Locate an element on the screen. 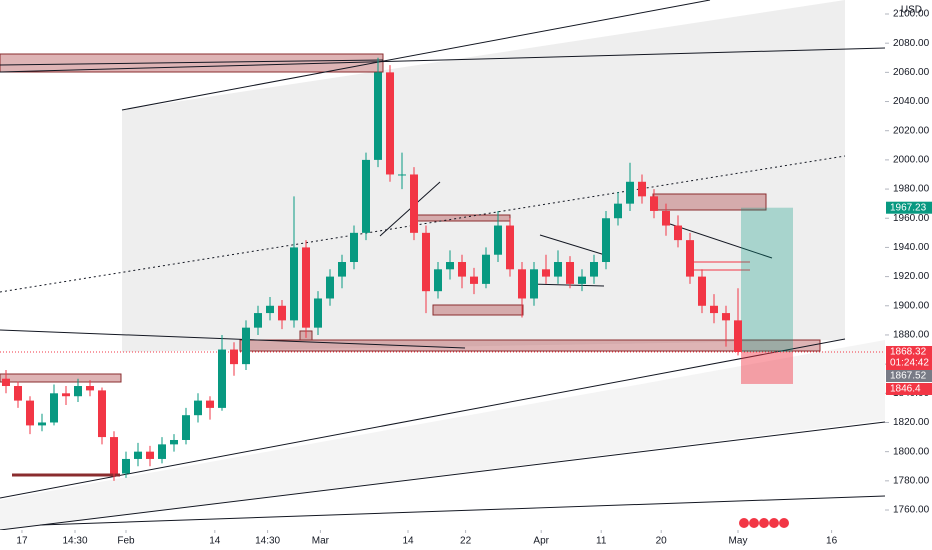 This screenshot has height=550, width=932. y-tick-label: 2100.00 is located at coordinates (911, 14).